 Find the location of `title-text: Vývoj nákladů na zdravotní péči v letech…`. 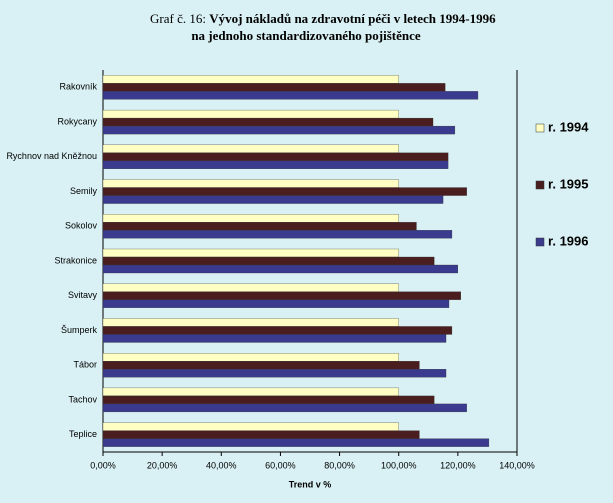

title-text: Vývoj nákladů na zdravotní péči v letech… is located at coordinates (352, 18).